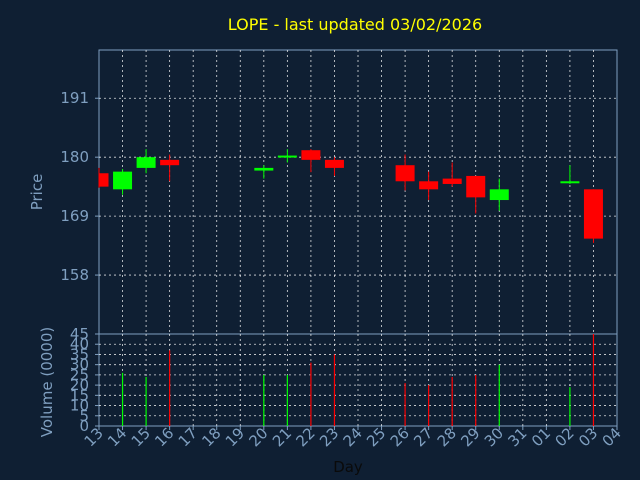 This screenshot has width=640, height=480. I want to click on price-axis-title: Price, so click(37, 192).